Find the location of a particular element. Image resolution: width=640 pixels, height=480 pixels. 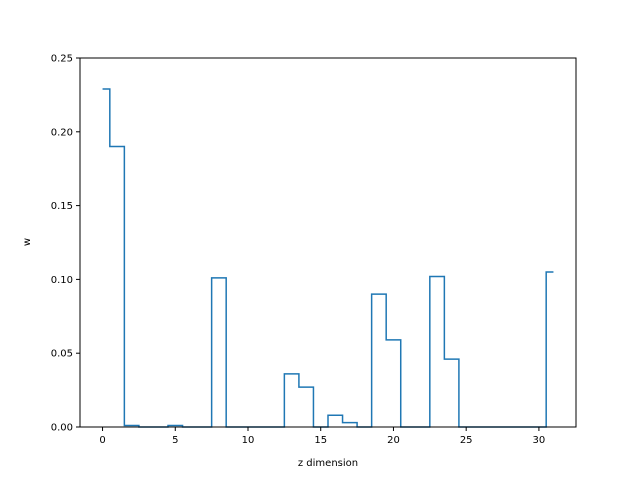

y-tick-label: 0.15 is located at coordinates (62, 206).